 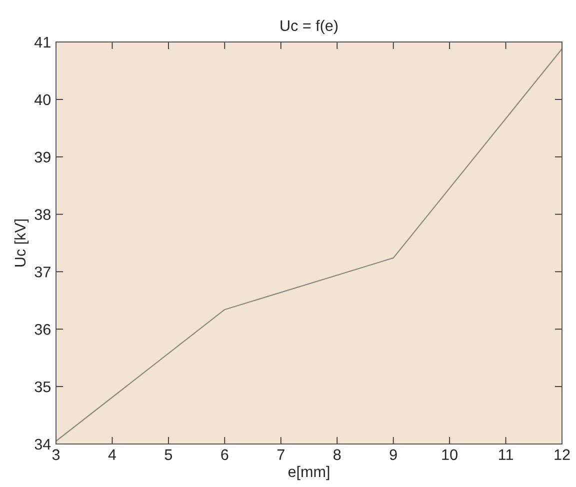 I want to click on y-tick-label: 34, so click(x=42, y=444).